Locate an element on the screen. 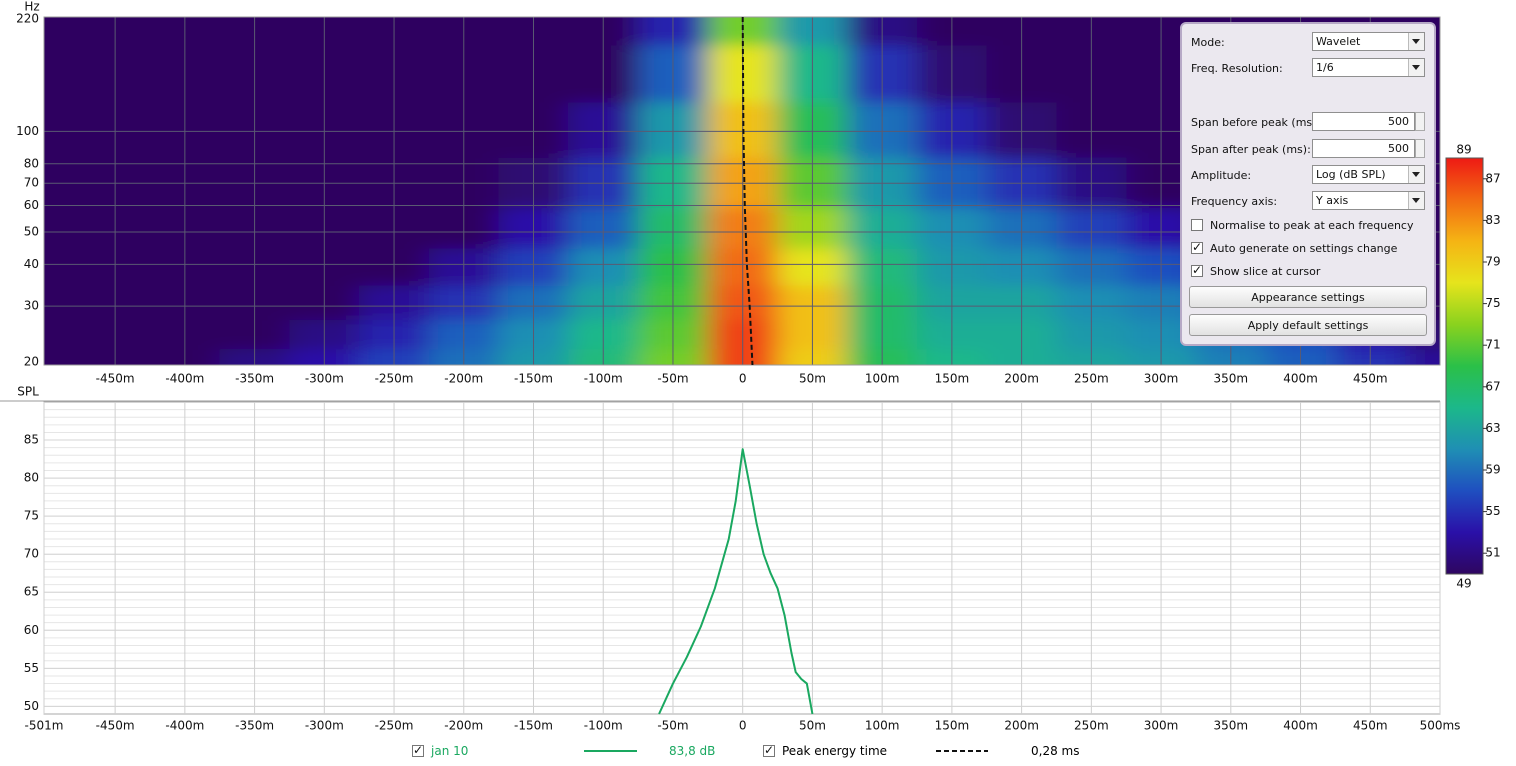 This screenshot has height=766, width=1516. color-tick-label: 75 is located at coordinates (1492, 303).